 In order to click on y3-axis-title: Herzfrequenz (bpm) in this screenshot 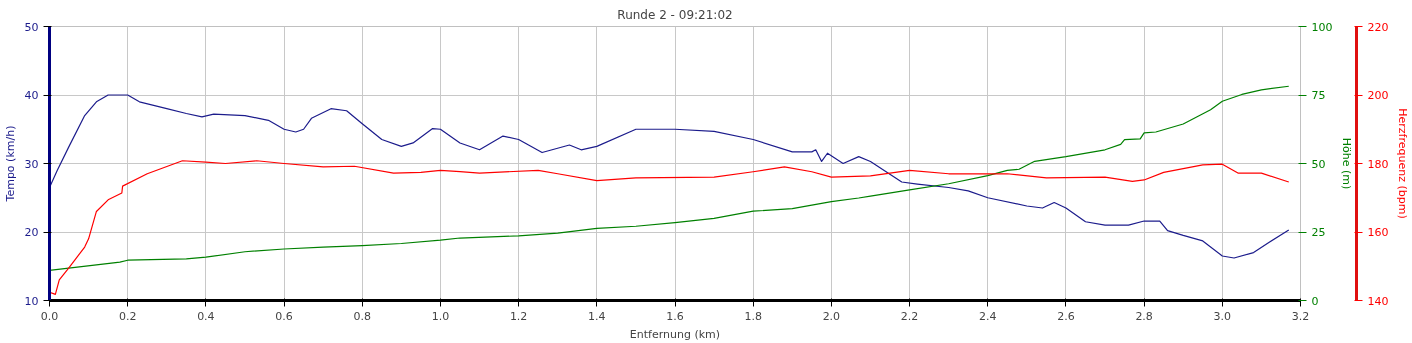, I will do `click(1403, 163)`.